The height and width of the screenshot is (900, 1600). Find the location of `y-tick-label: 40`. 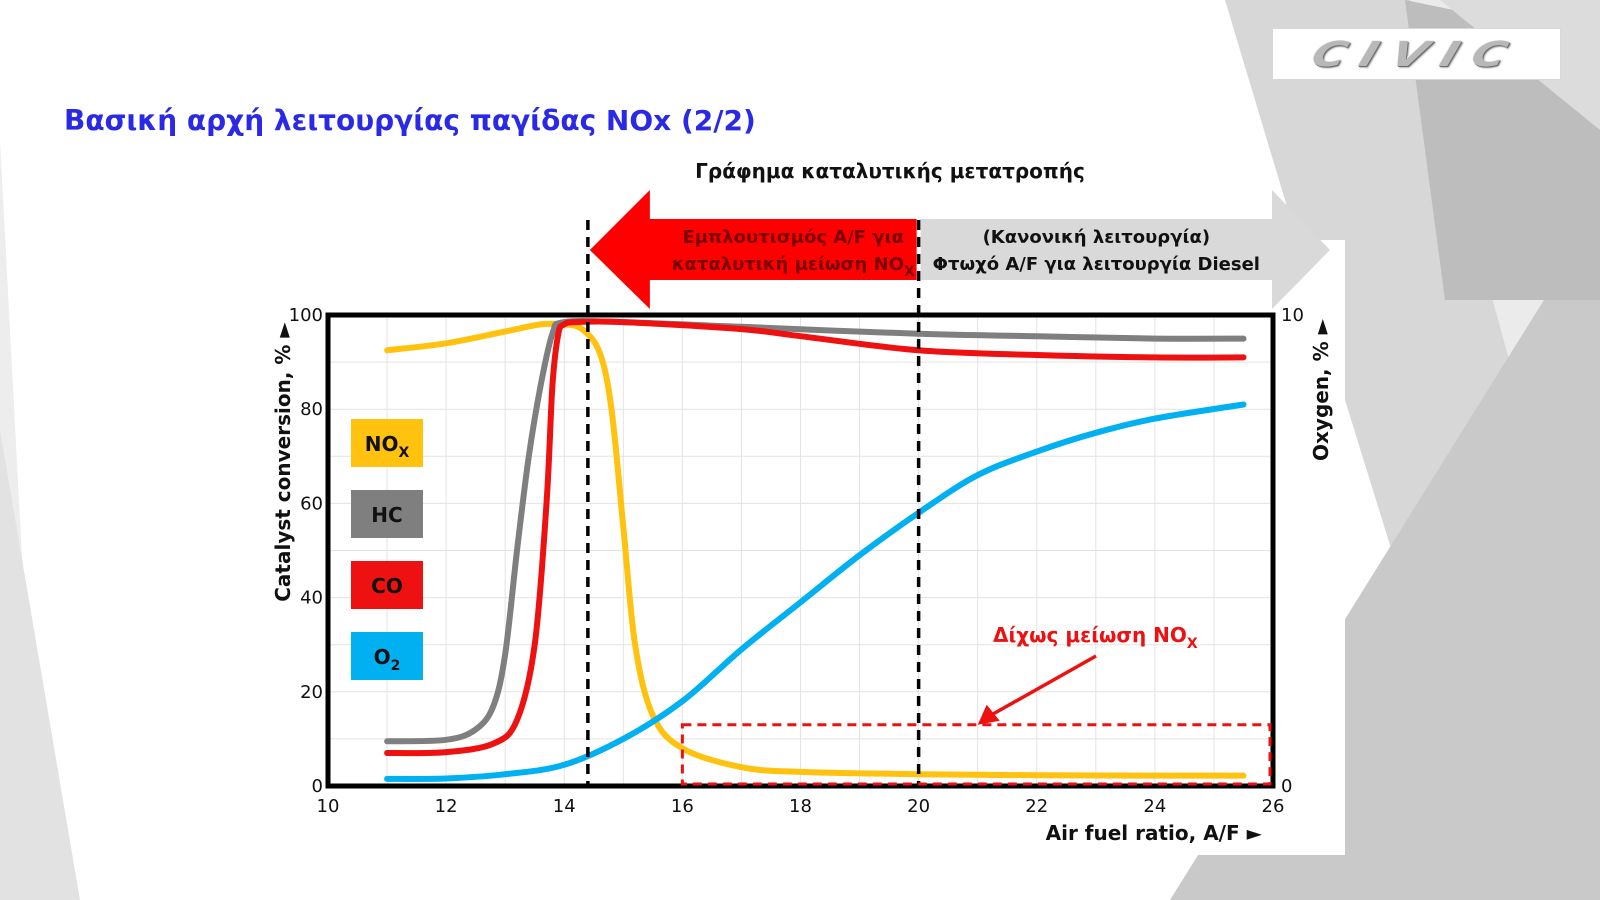

y-tick-label: 40 is located at coordinates (311, 598).